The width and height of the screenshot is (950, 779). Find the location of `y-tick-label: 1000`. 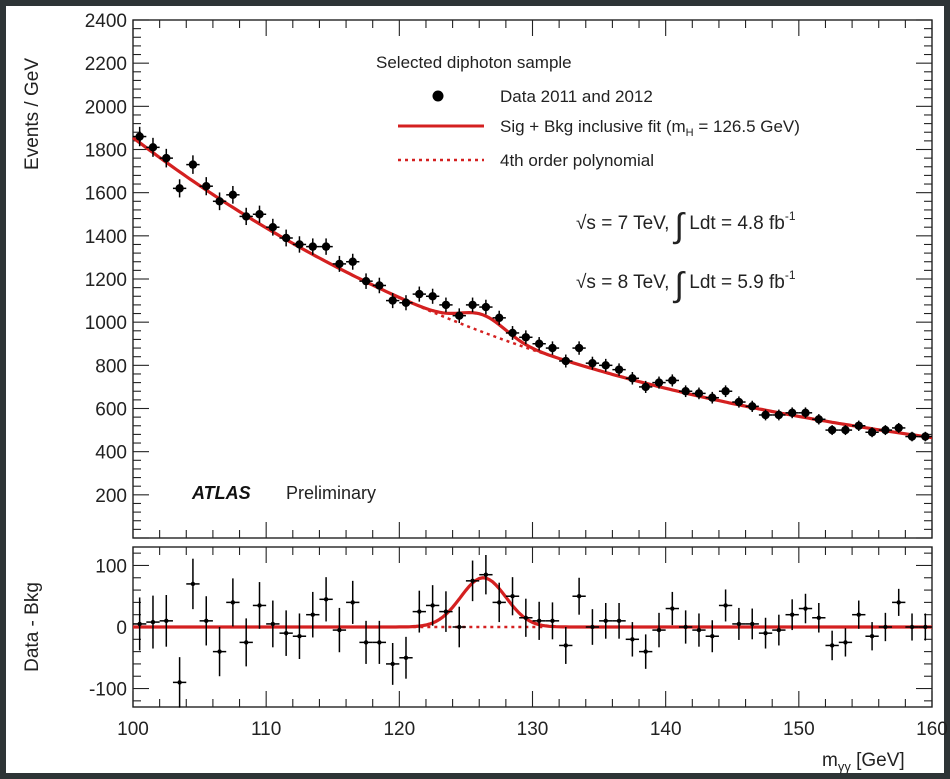

y-tick-label: 1000 is located at coordinates (106, 323).